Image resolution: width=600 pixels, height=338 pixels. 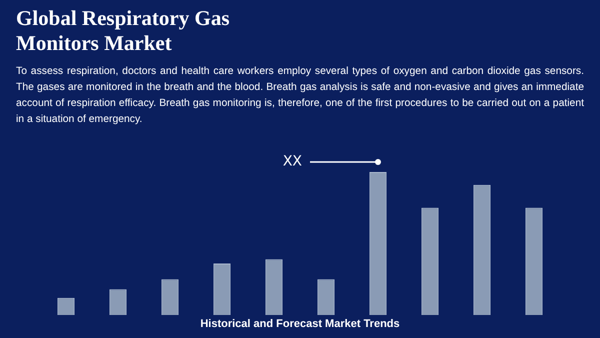 I want to click on chart-title: Global Respiratory Gas Monitors Market, so click(x=123, y=31).